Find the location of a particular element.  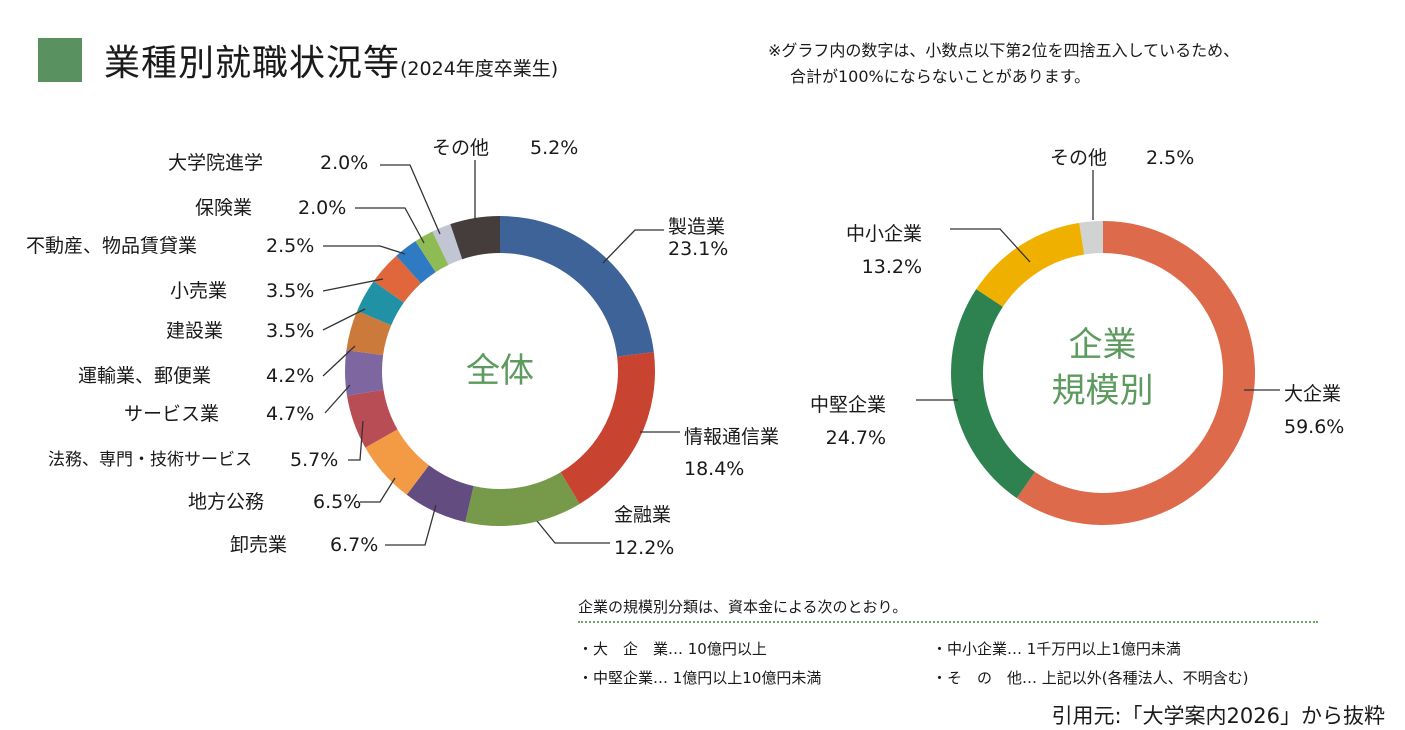

slice-大学院進学 is located at coordinates (447, 244).